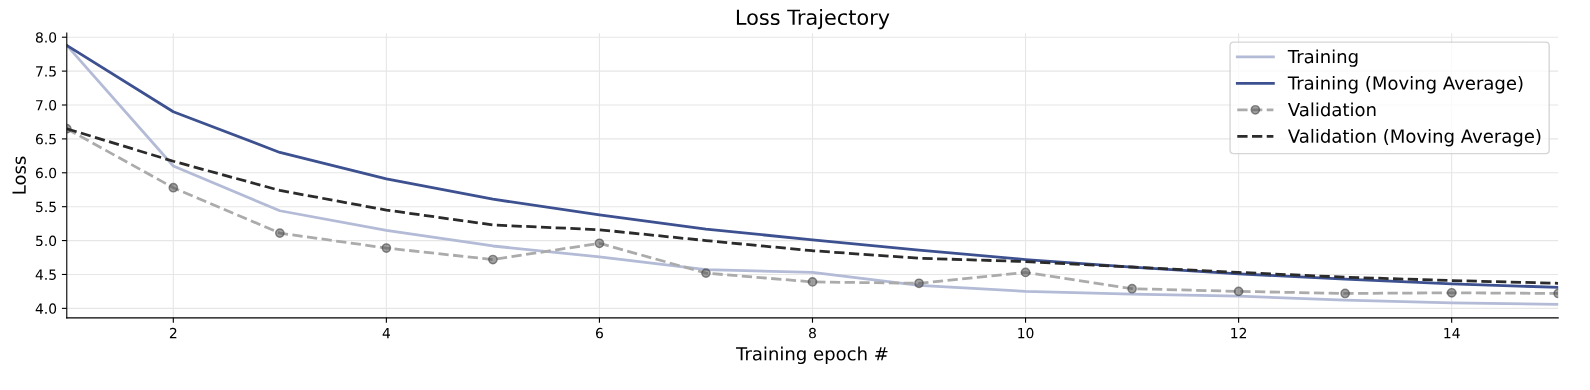 This screenshot has width=1590, height=390. Describe the element at coordinates (812, 333) in the screenshot. I see `x-tick-label: 8` at that location.